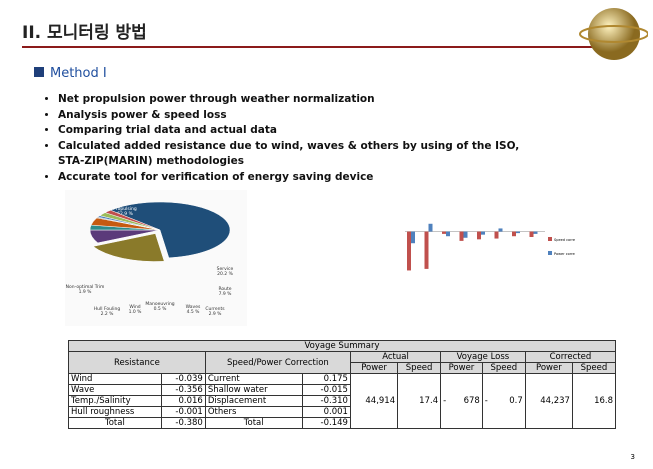  What do you see at coordinates (503, 401) in the screenshot?
I see `cell: - 0.7` at bounding box center [503, 401].